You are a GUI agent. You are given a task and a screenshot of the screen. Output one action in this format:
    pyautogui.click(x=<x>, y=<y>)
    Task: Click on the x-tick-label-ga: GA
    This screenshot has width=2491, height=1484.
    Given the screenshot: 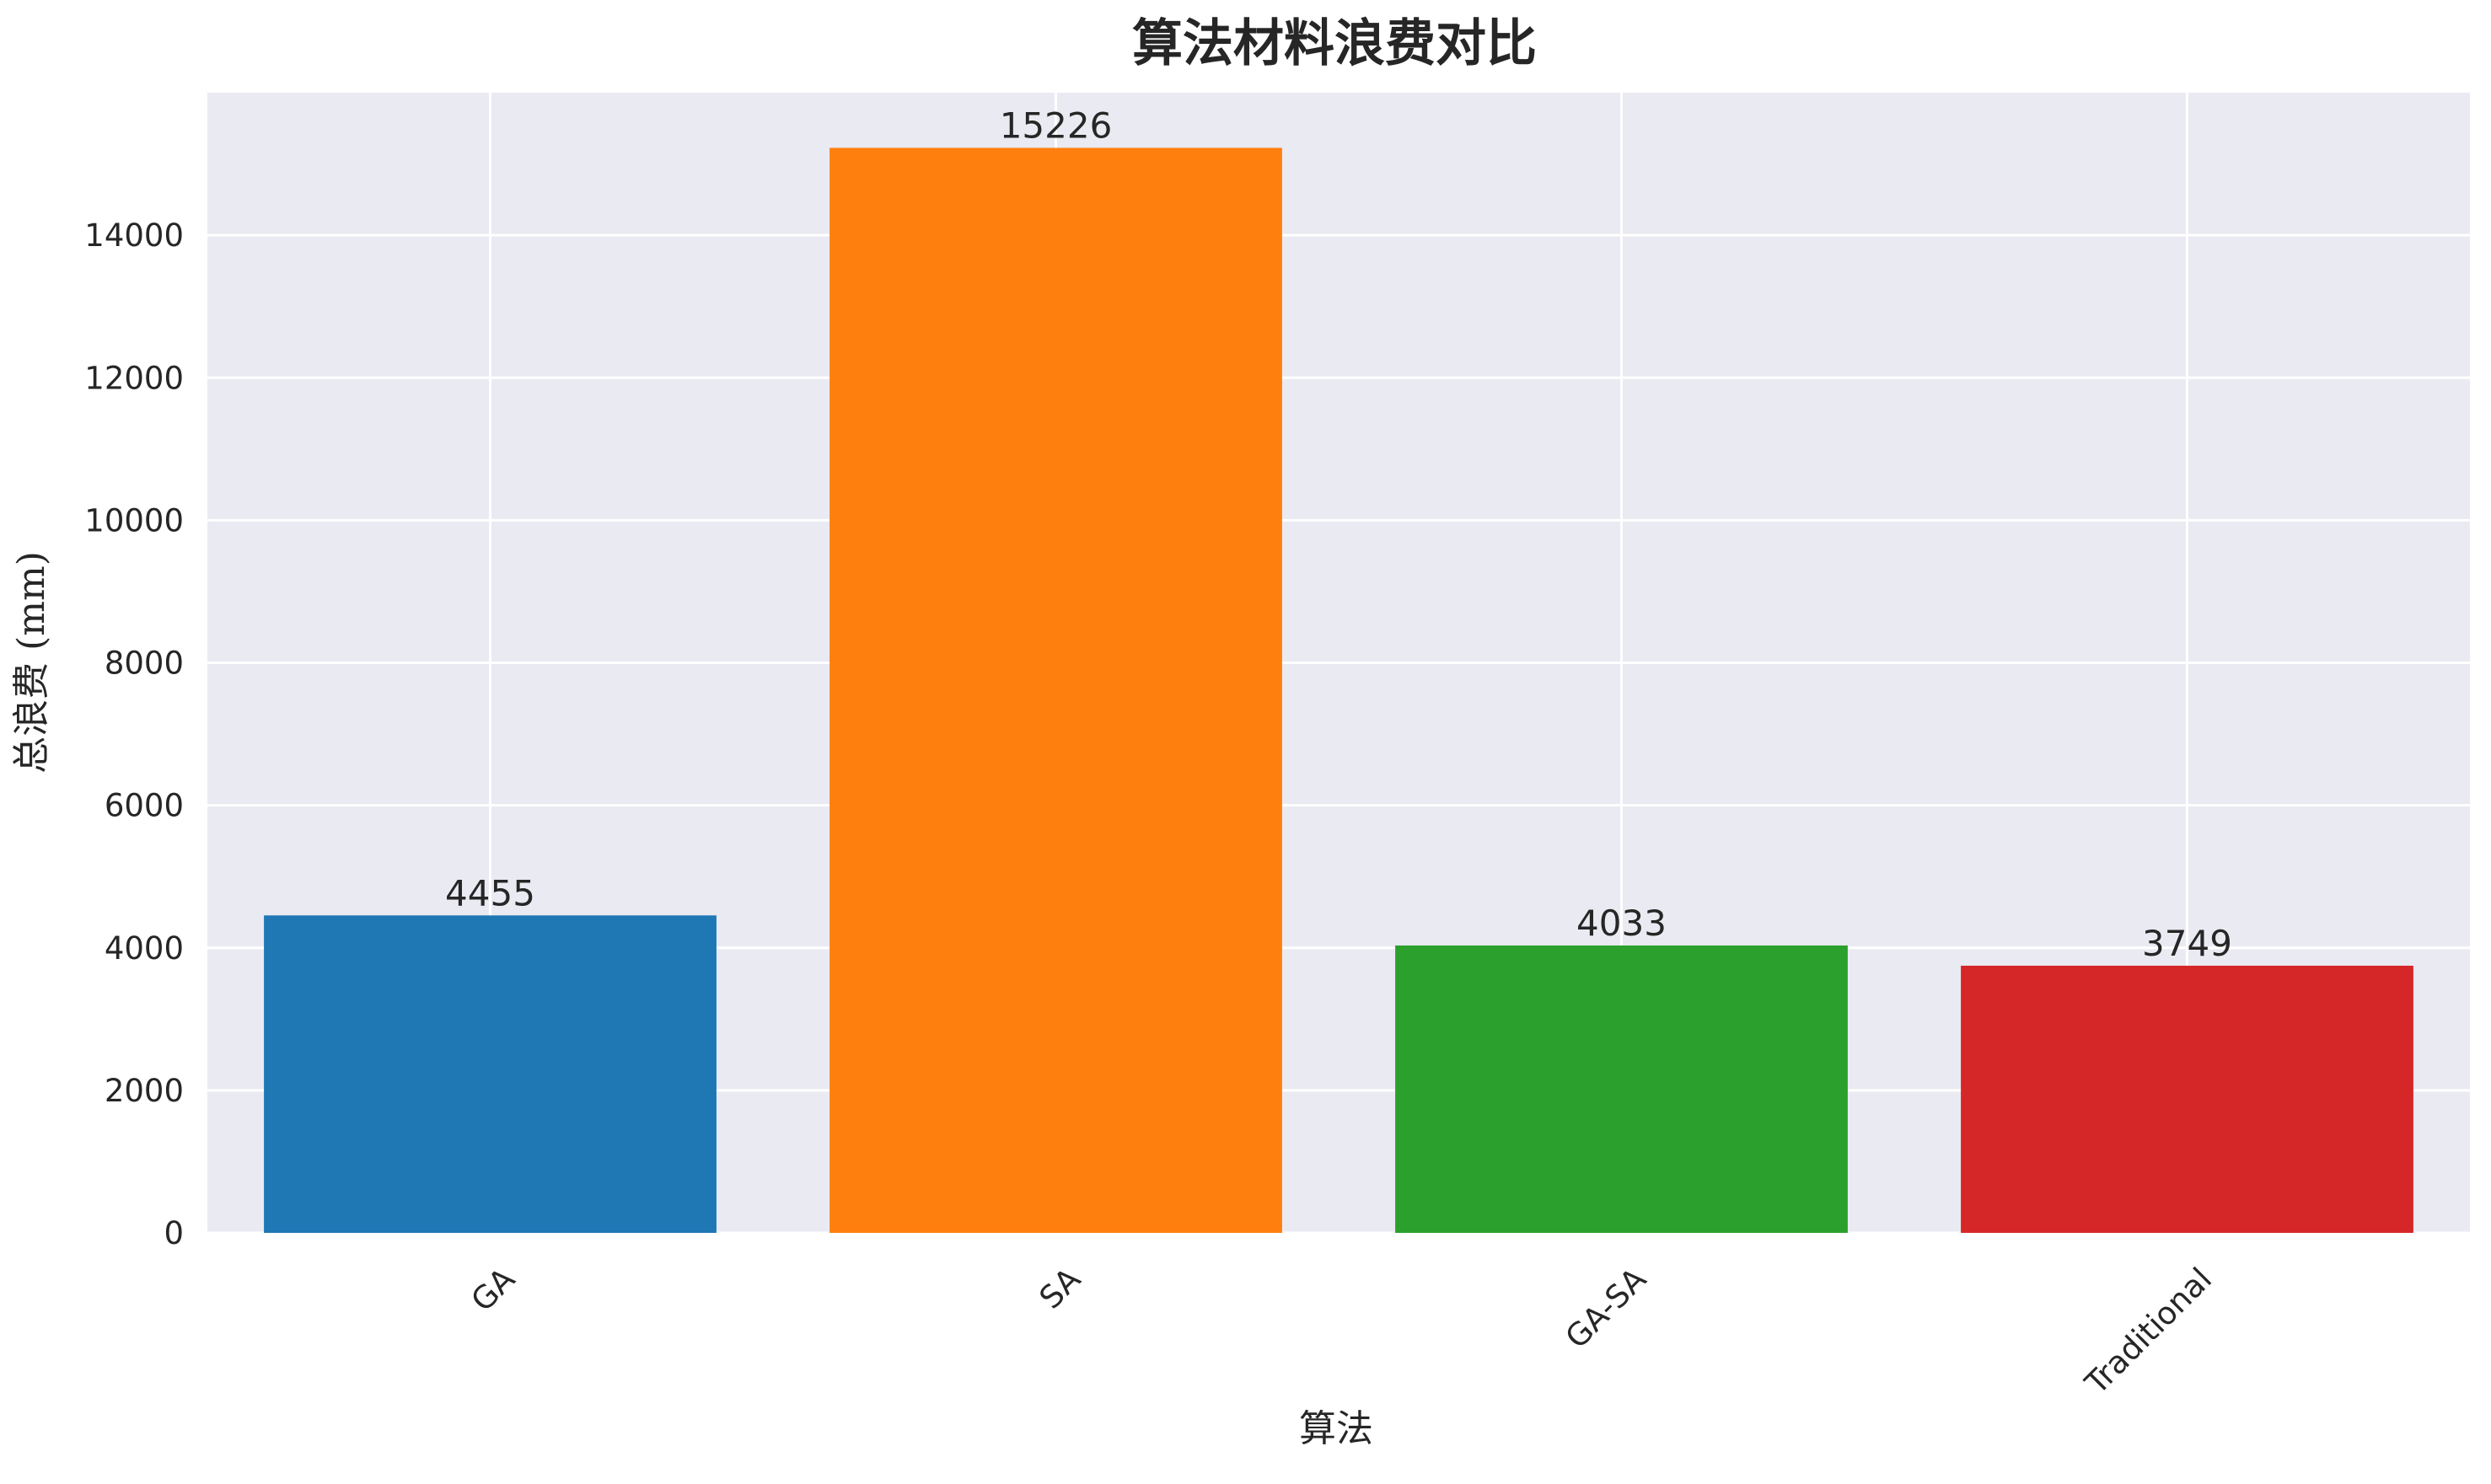 What is the action you would take?
    pyautogui.click(x=493, y=1290)
    